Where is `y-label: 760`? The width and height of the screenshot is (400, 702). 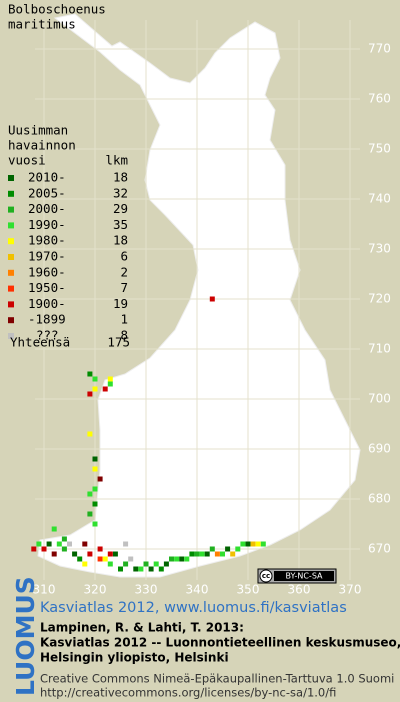
y-label: 760 is located at coordinates (379, 99).